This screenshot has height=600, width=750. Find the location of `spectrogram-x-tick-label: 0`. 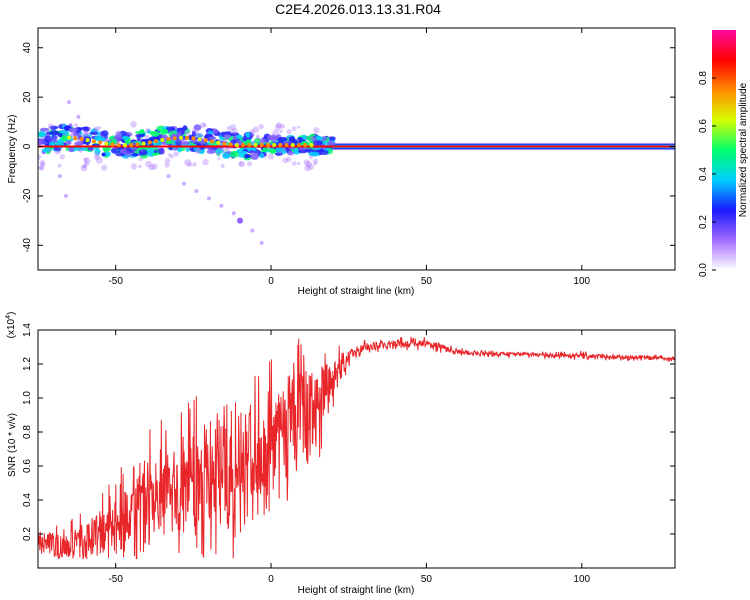

spectrogram-x-tick-label: 0 is located at coordinates (271, 281).